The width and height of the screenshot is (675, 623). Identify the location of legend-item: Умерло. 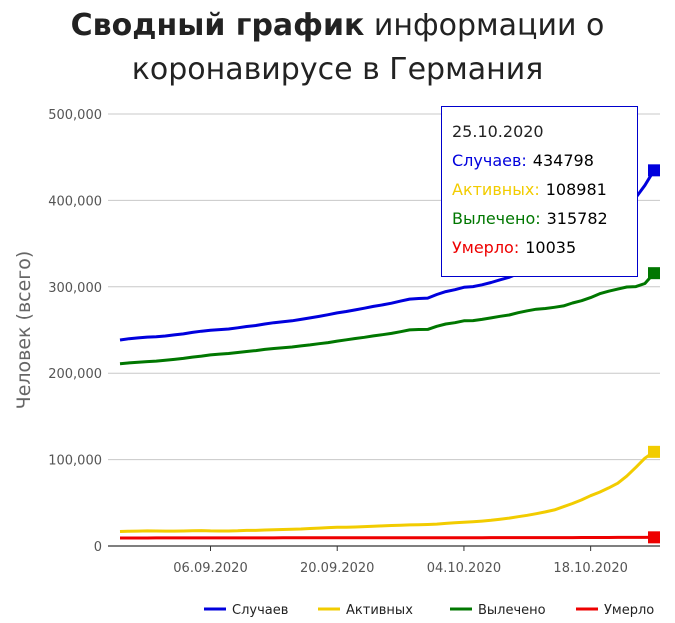
(629, 610).